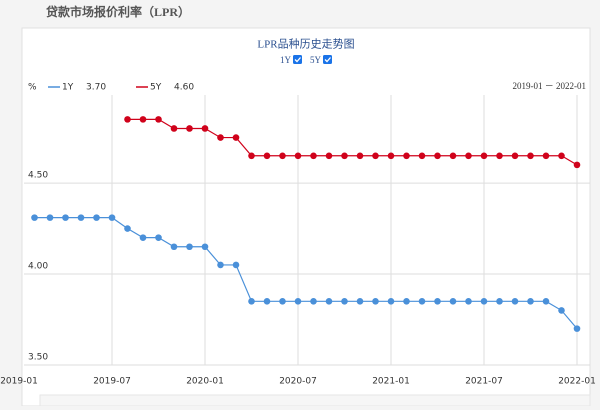 This screenshot has width=600, height=410. I want to click on legend-check-label: 5Y, so click(316, 60).